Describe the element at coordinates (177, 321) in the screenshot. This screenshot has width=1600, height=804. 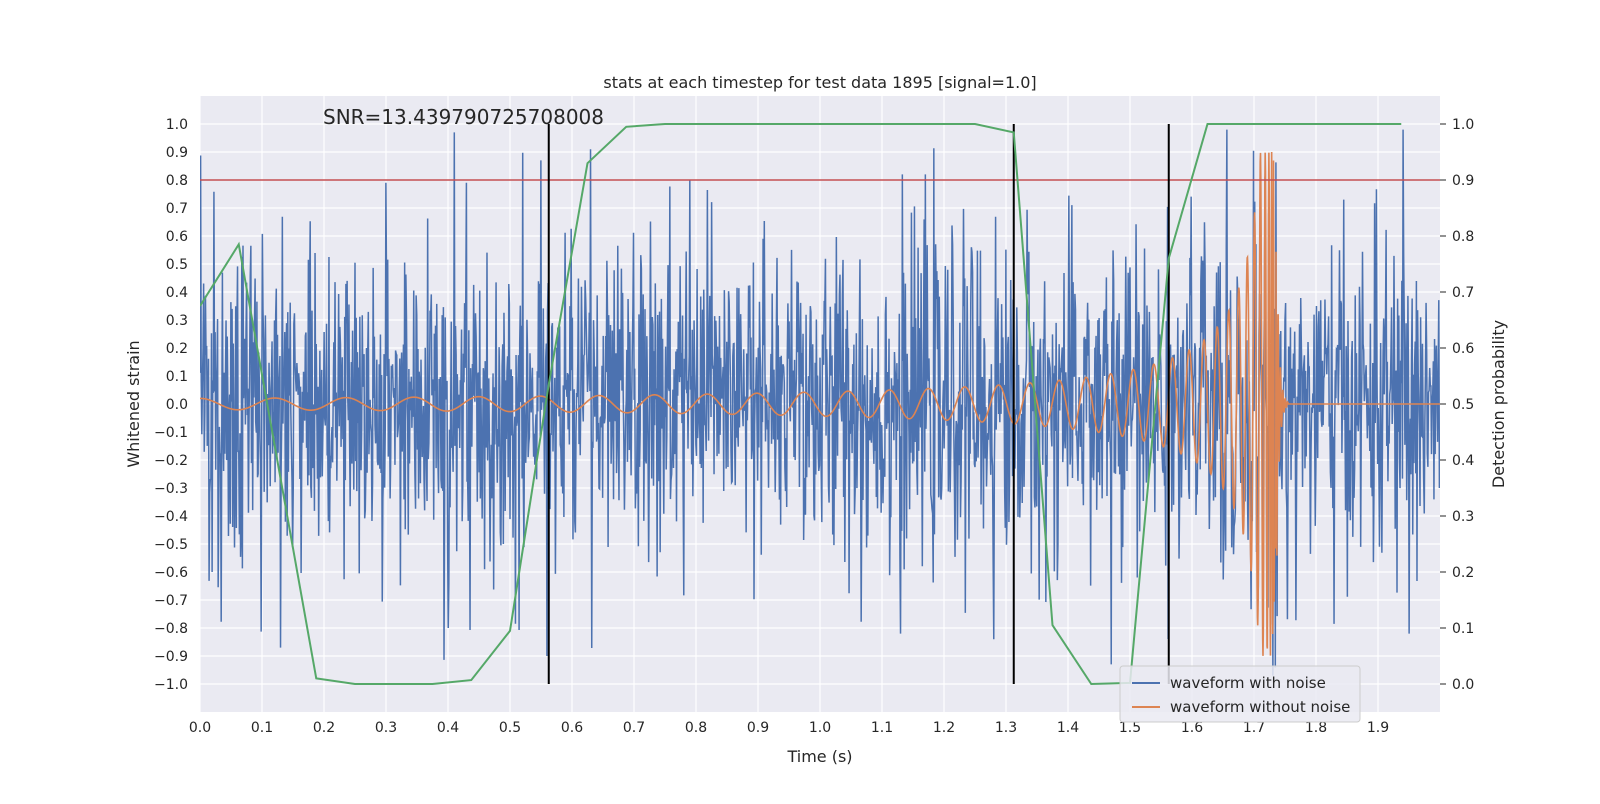
I see `y-tick-label: 0.3` at that location.